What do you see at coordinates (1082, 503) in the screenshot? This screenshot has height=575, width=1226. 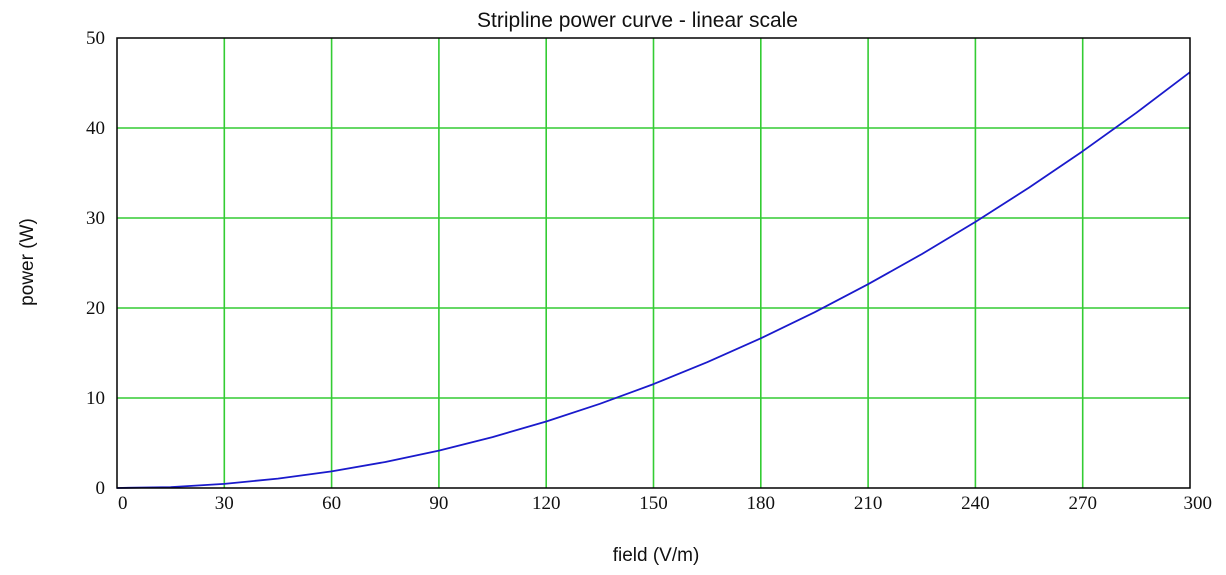 I see `x-tick-label: 270` at bounding box center [1082, 503].